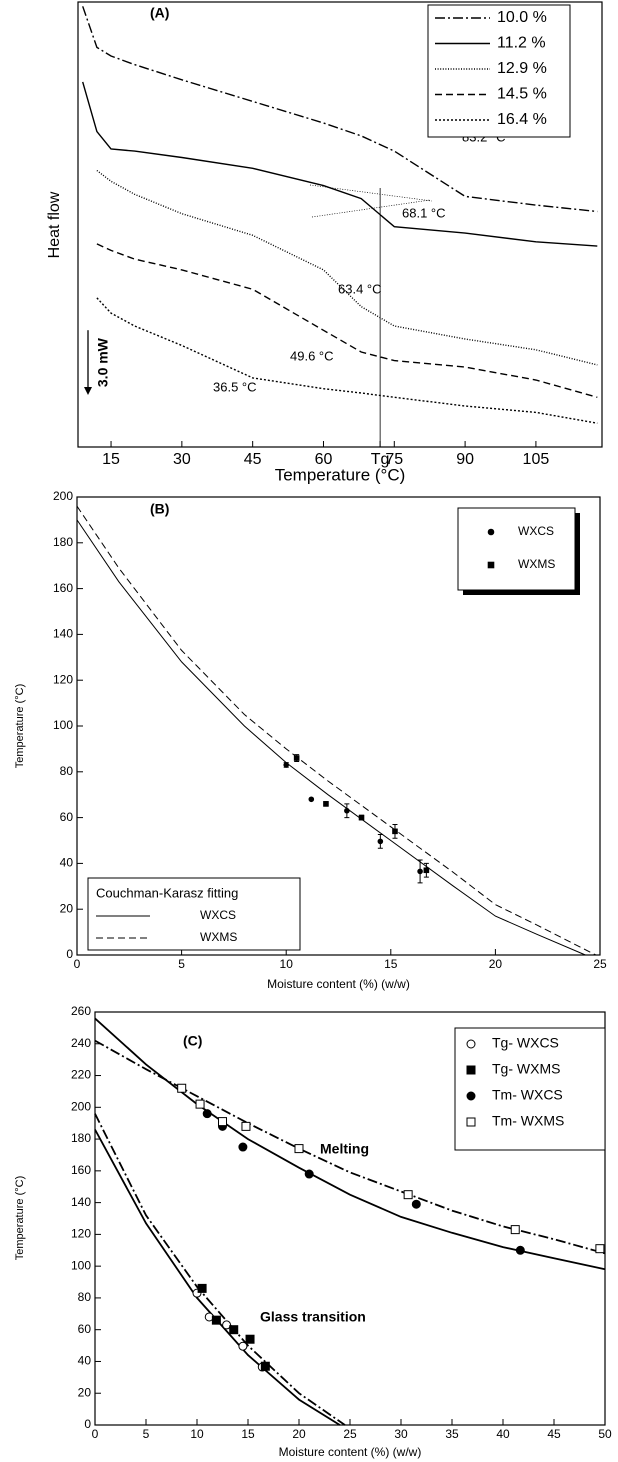 The image size is (618, 1462). Describe the element at coordinates (67, 908) in the screenshot. I see `y-tick-label: 20` at that location.